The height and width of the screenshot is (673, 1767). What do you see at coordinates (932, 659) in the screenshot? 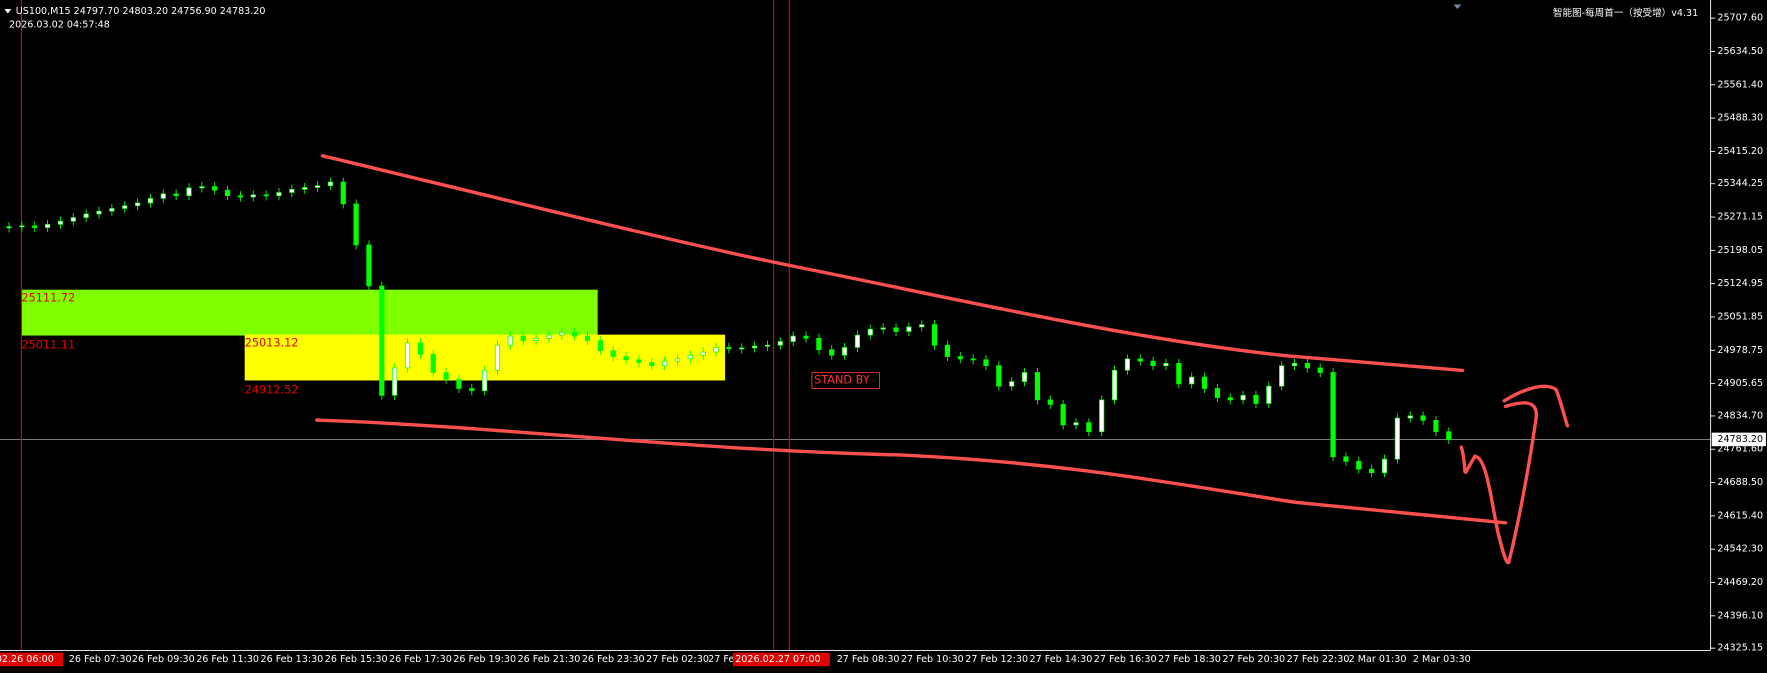
I see `time-label: 27 Feb 10:30` at bounding box center [932, 659].